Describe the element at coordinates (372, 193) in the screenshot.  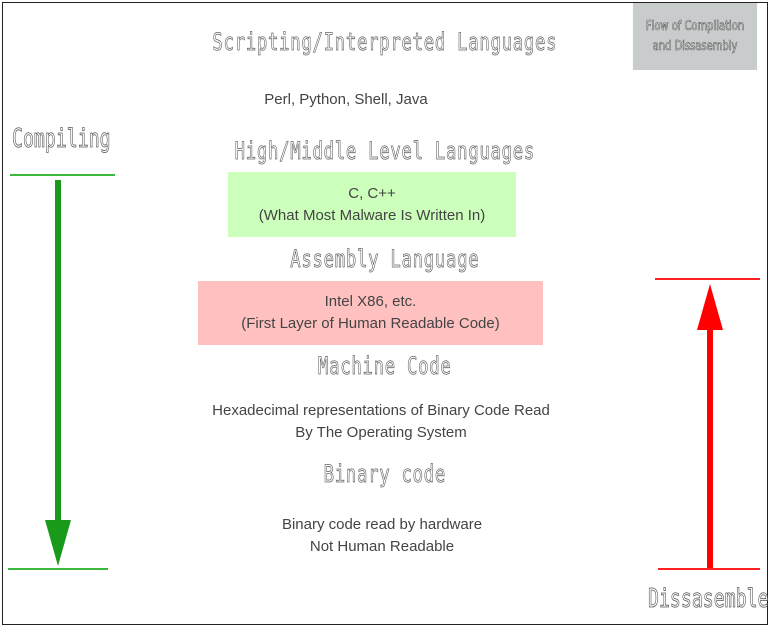
I see `layer-text: C, C++` at that location.